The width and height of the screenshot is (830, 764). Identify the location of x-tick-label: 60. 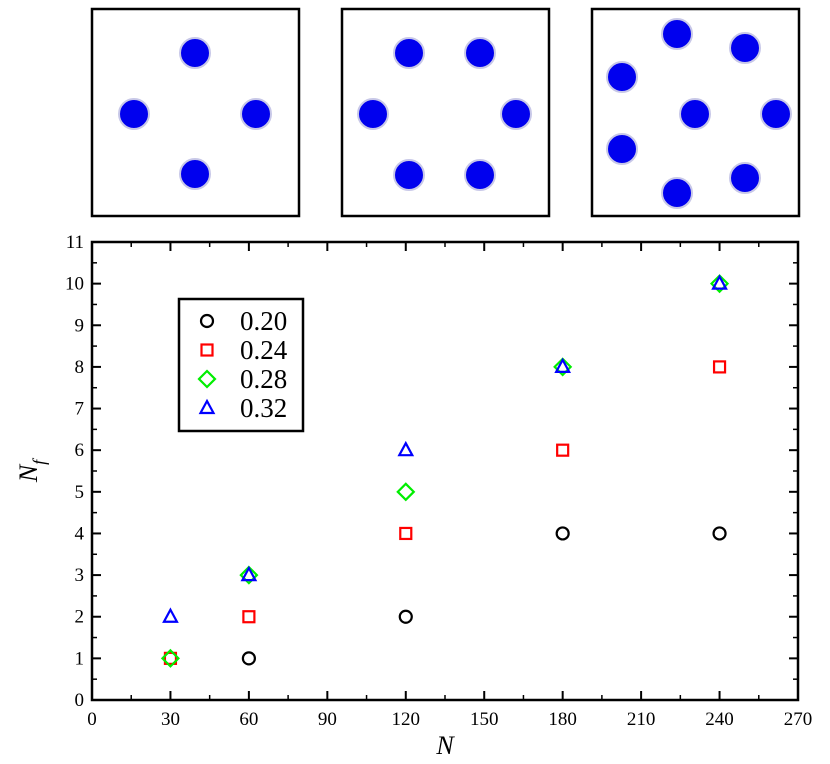
(248, 719).